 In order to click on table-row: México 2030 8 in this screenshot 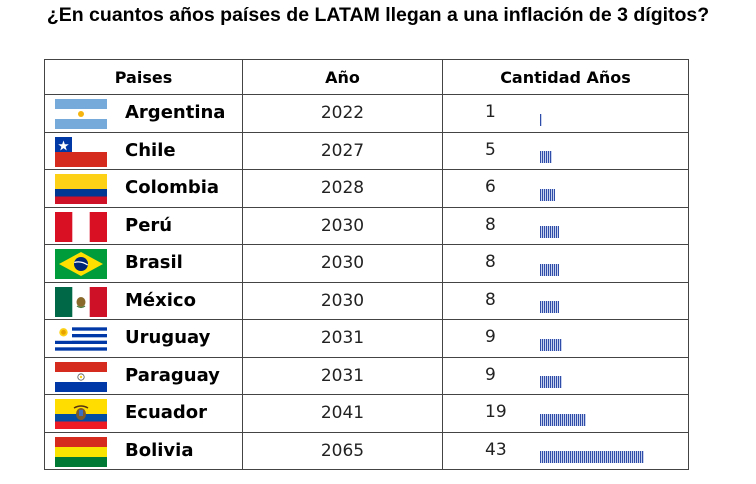, I will do `click(366, 300)`.